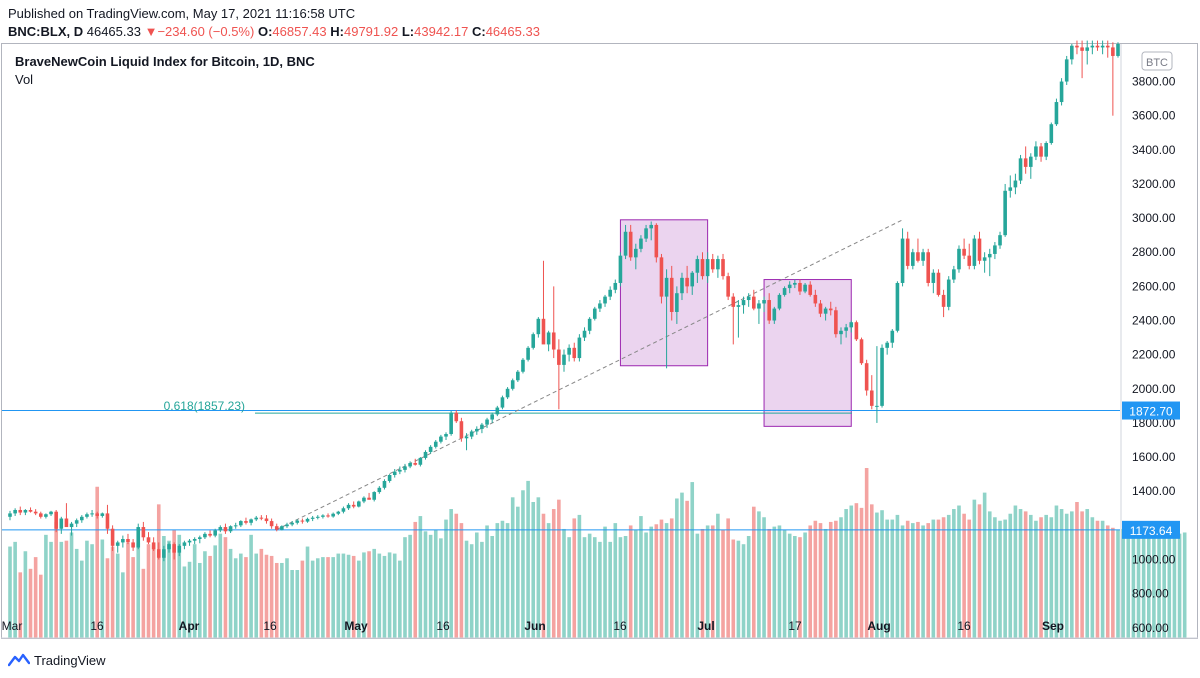 The image size is (1200, 678). I want to click on unit-badge, so click(1157, 61).